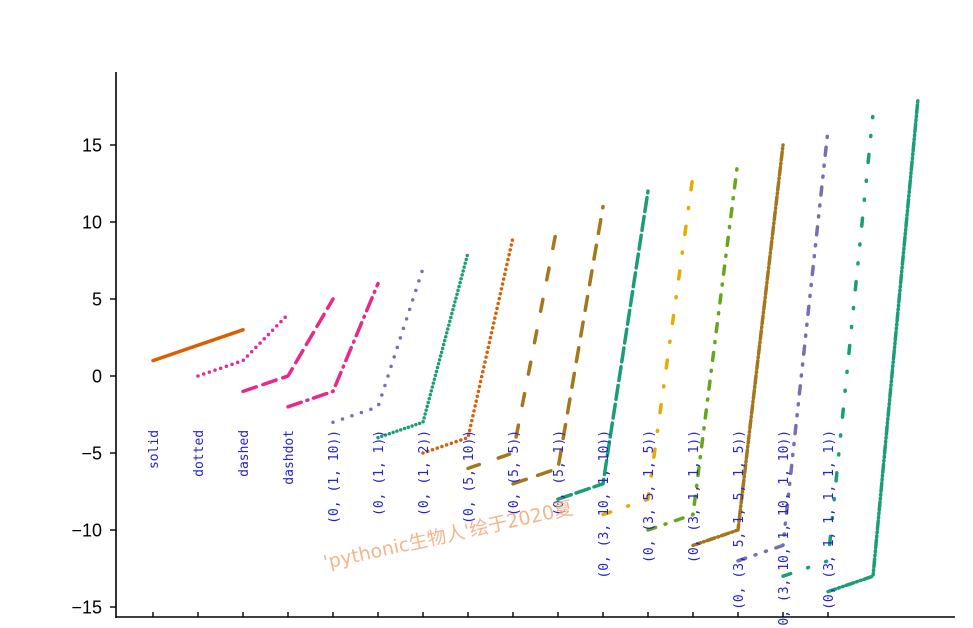 This screenshot has width=973, height=628. What do you see at coordinates (86, 608) in the screenshot?
I see `y-tick-label-0: −15` at bounding box center [86, 608].